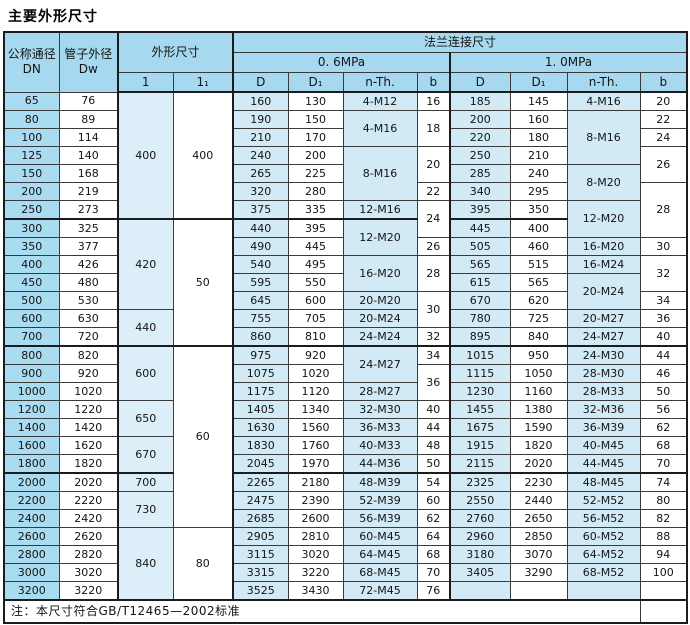  Describe the element at coordinates (663, 572) in the screenshot. I see `cell-b-10: 100` at that location.